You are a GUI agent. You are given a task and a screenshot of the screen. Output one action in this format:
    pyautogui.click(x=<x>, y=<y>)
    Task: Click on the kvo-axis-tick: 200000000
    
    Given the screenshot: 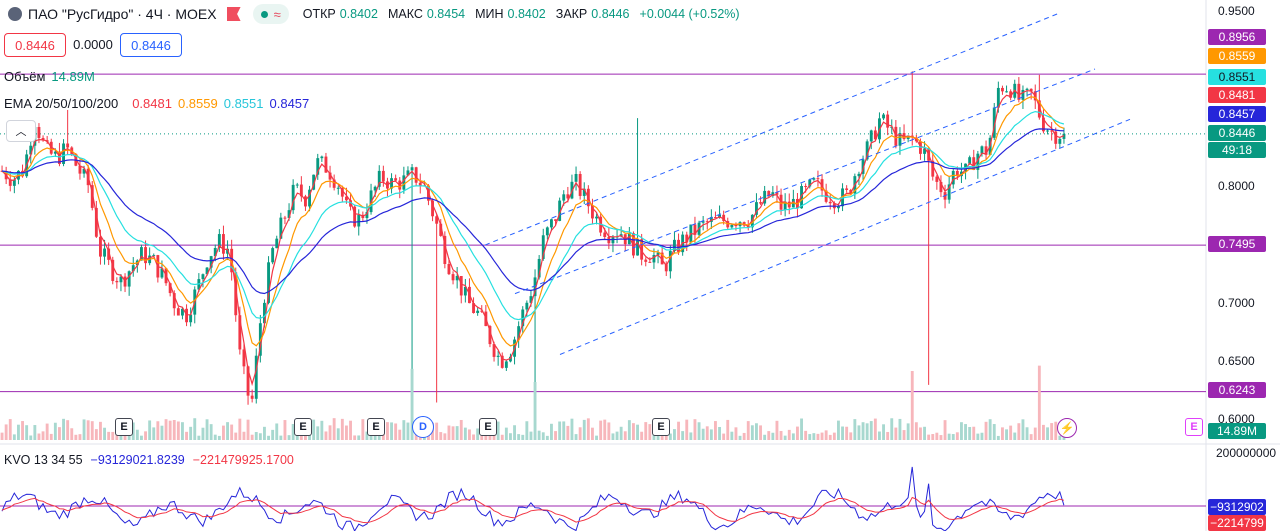 What is the action you would take?
    pyautogui.click(x=1246, y=453)
    